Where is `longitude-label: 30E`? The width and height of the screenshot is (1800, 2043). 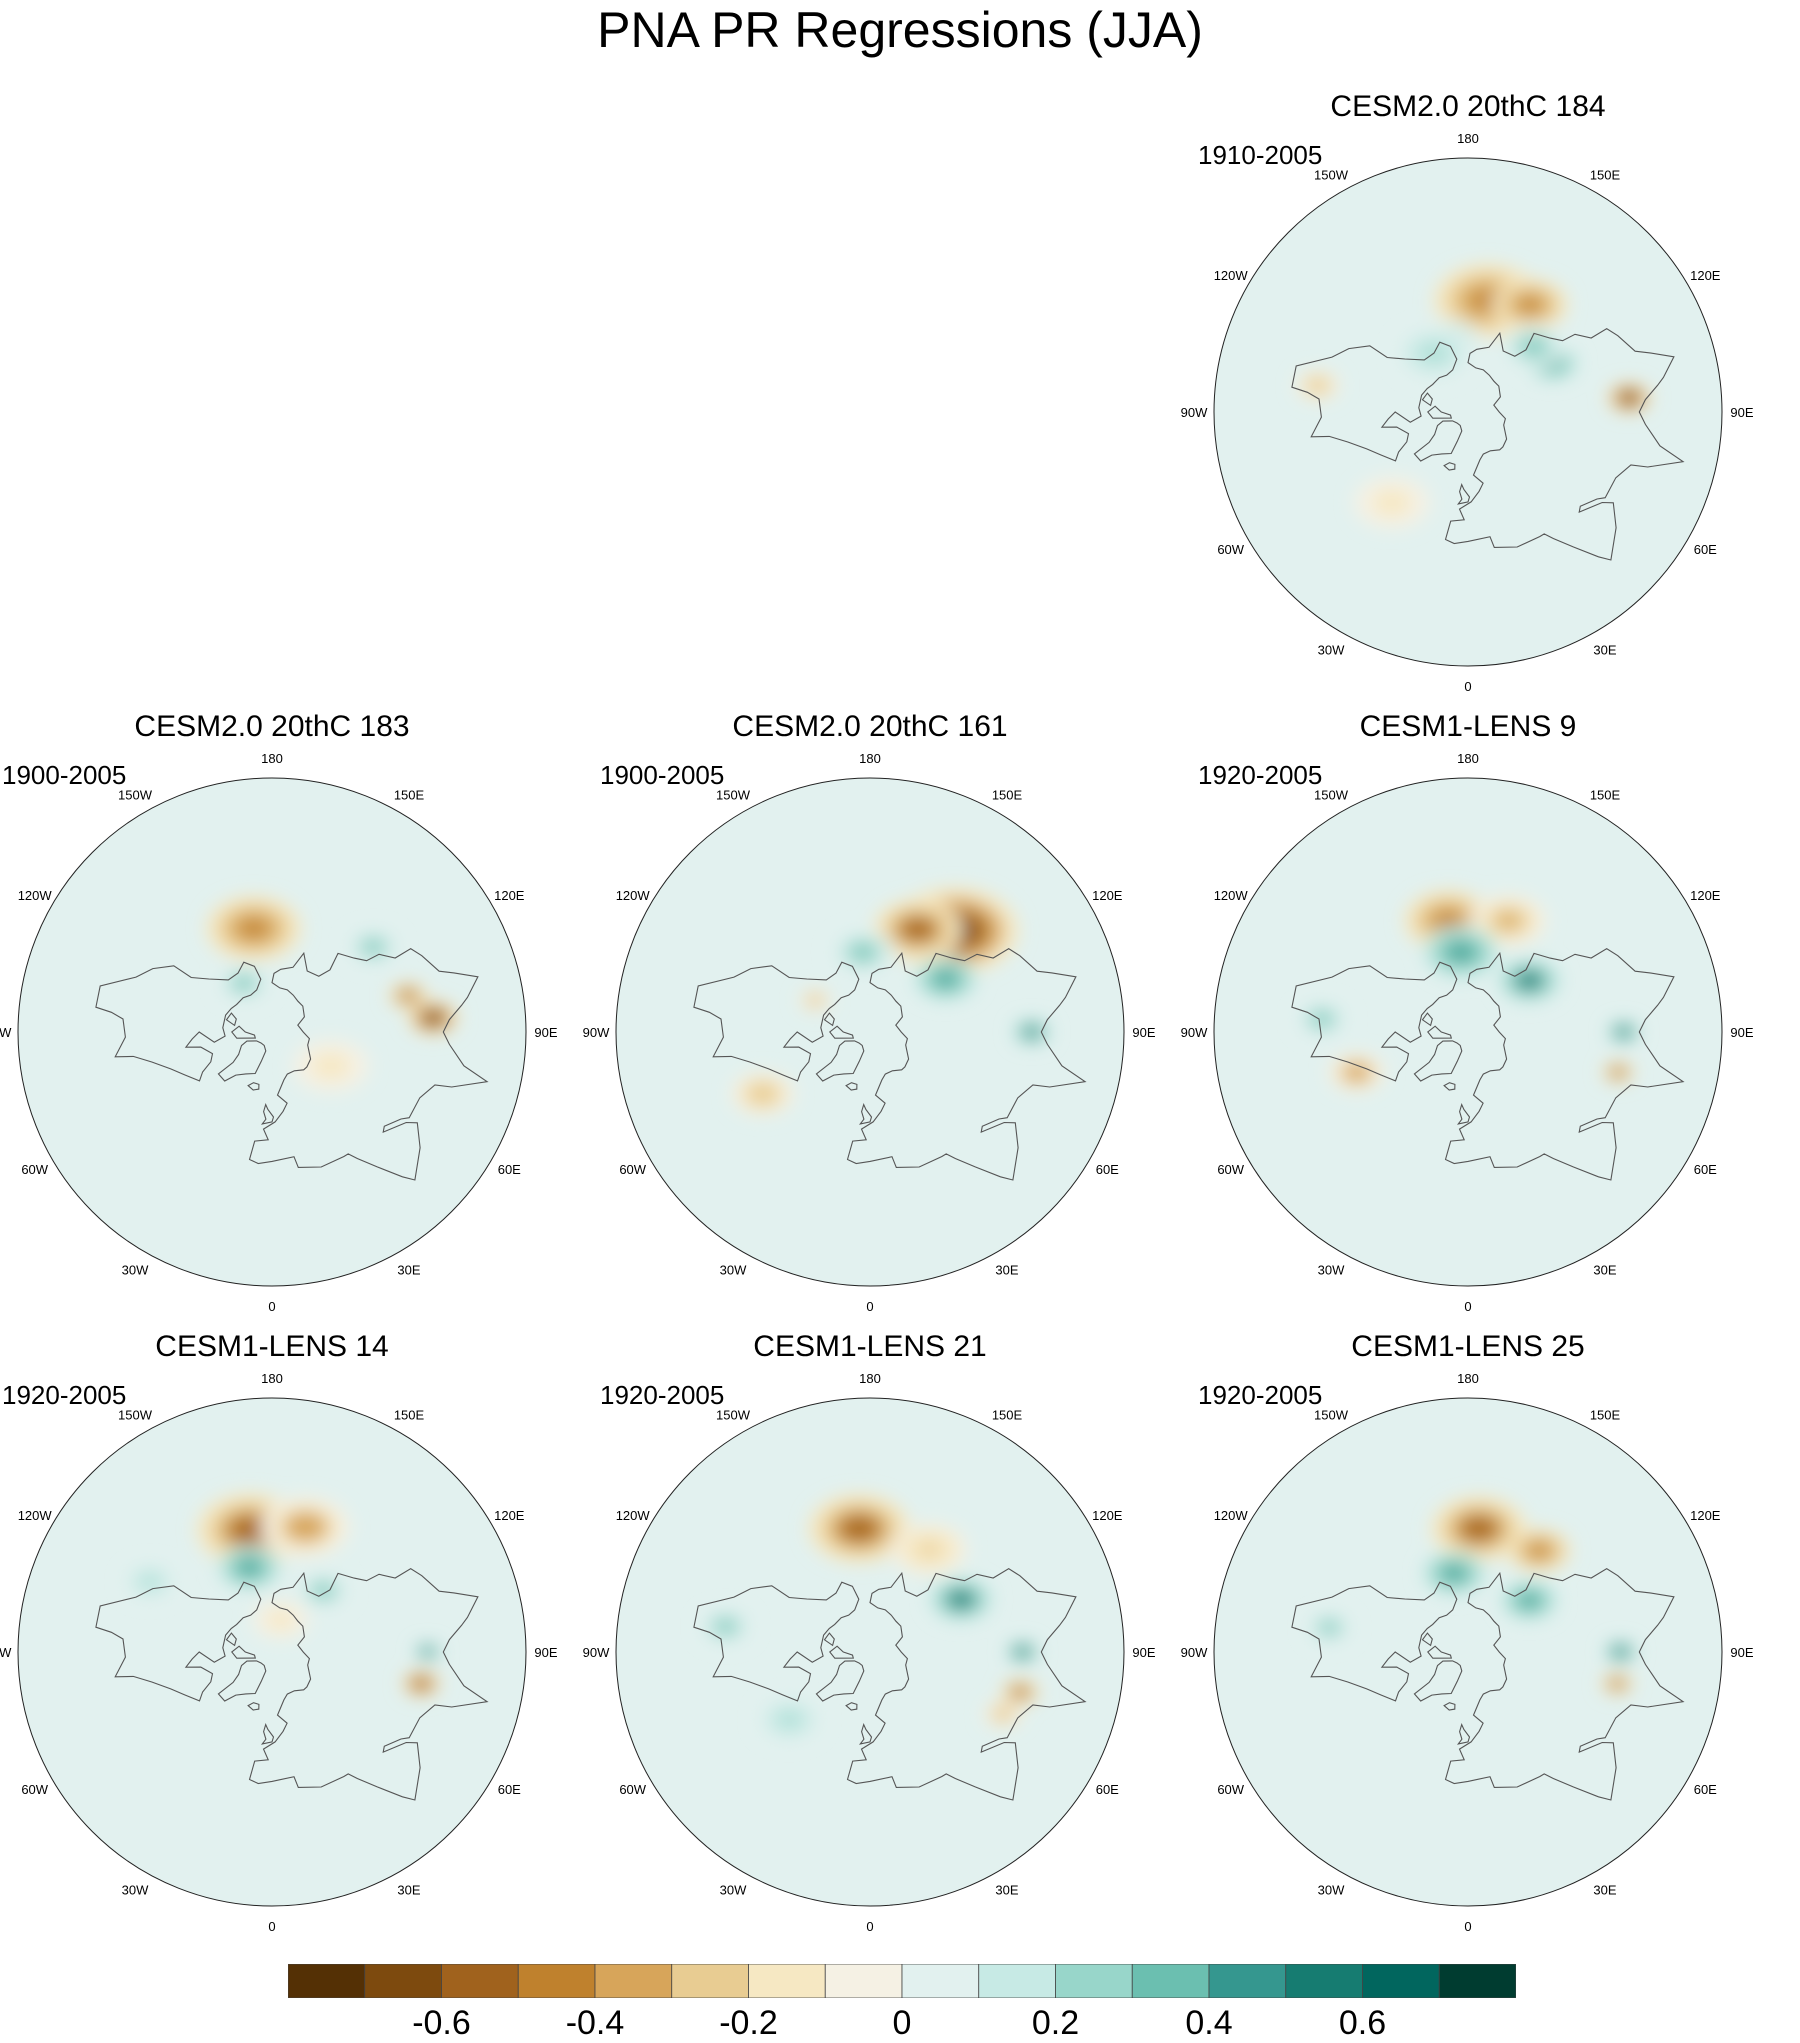 longitude-label: 30E is located at coordinates (1604, 649).